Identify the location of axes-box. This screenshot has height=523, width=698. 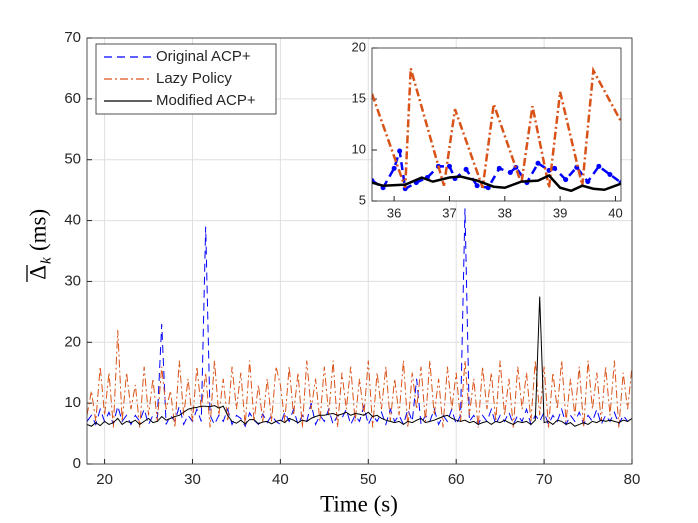
(496, 124).